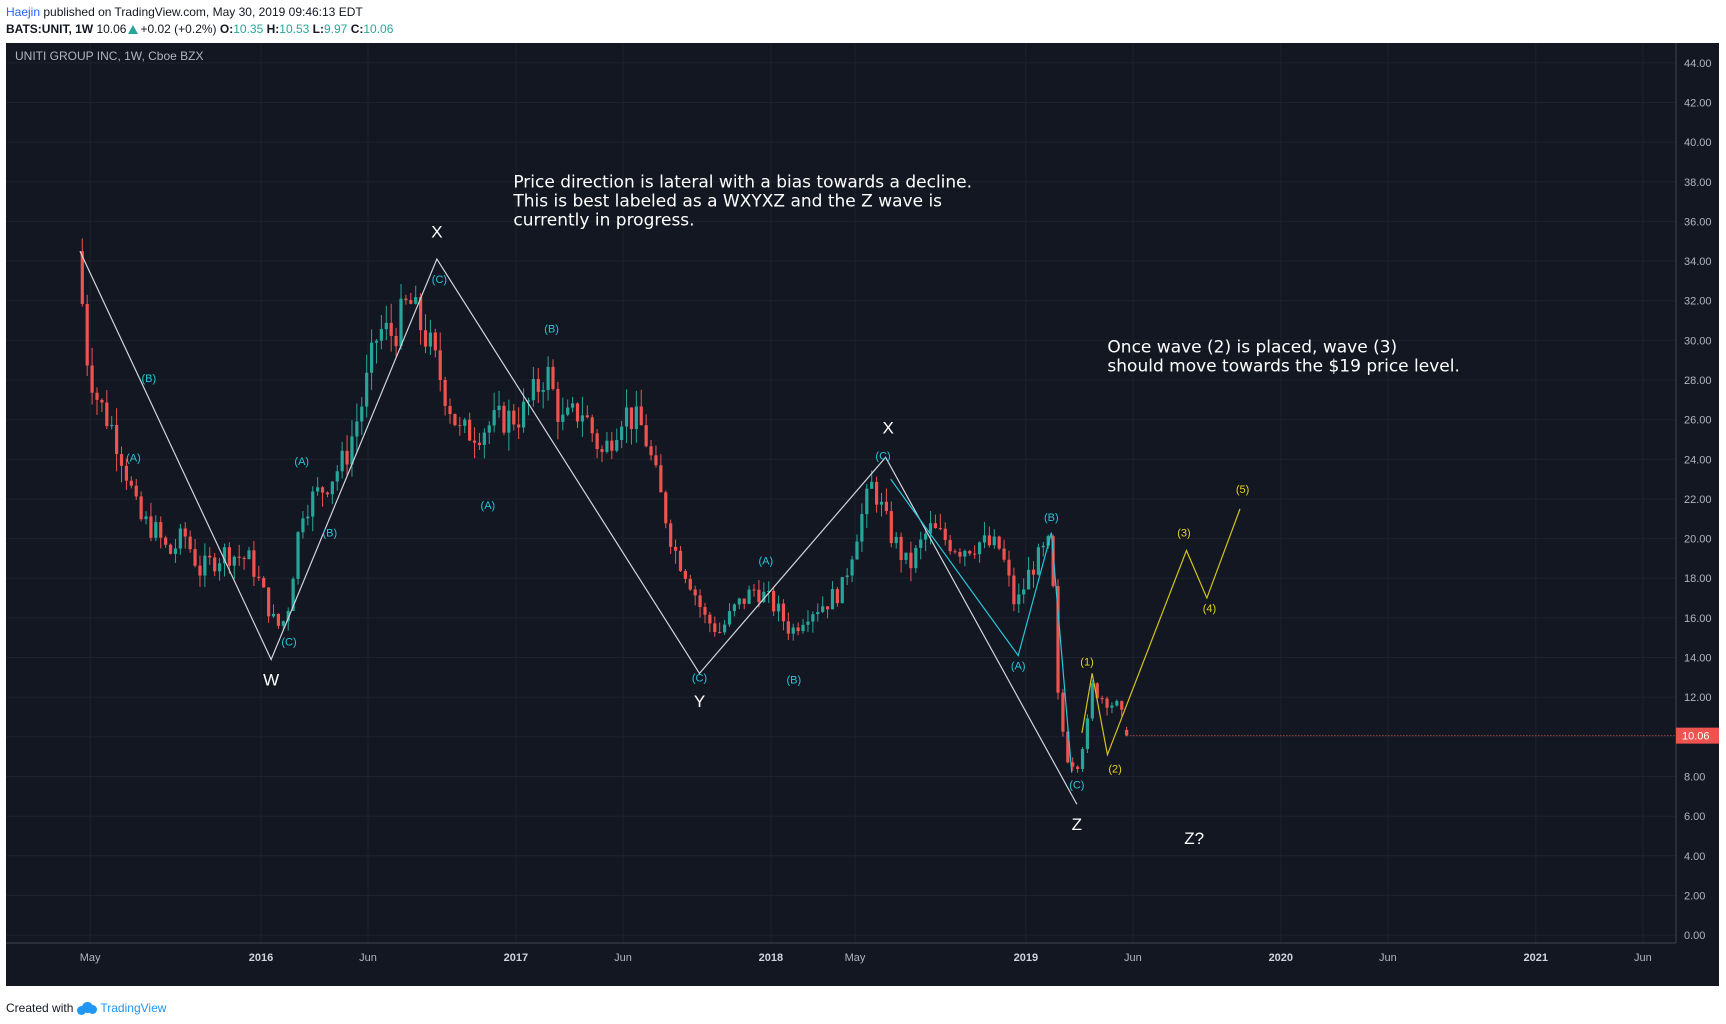 The width and height of the screenshot is (1726, 1024). Describe the element at coordinates (1114, 770) in the screenshot. I see `wave-label: (2)` at that location.